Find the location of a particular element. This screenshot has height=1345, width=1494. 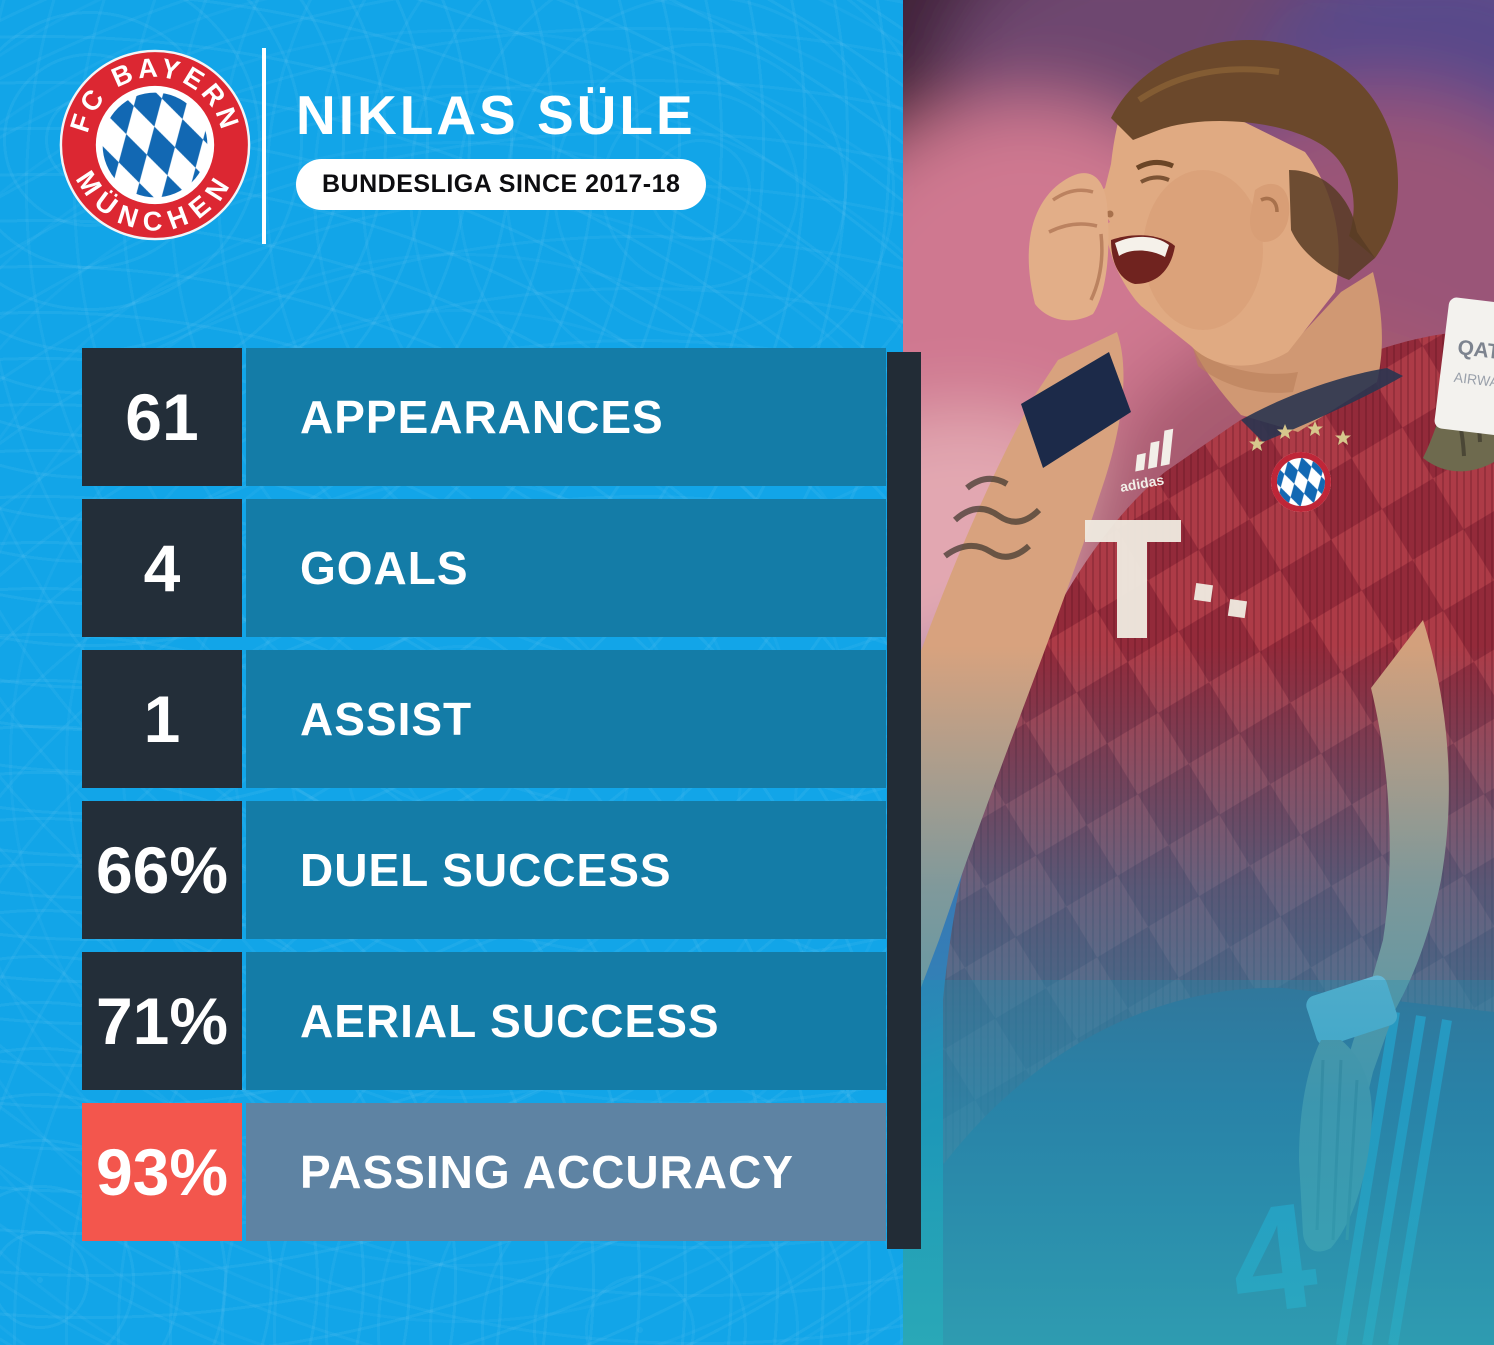

stat-label-bar: GOALS is located at coordinates (566, 568).